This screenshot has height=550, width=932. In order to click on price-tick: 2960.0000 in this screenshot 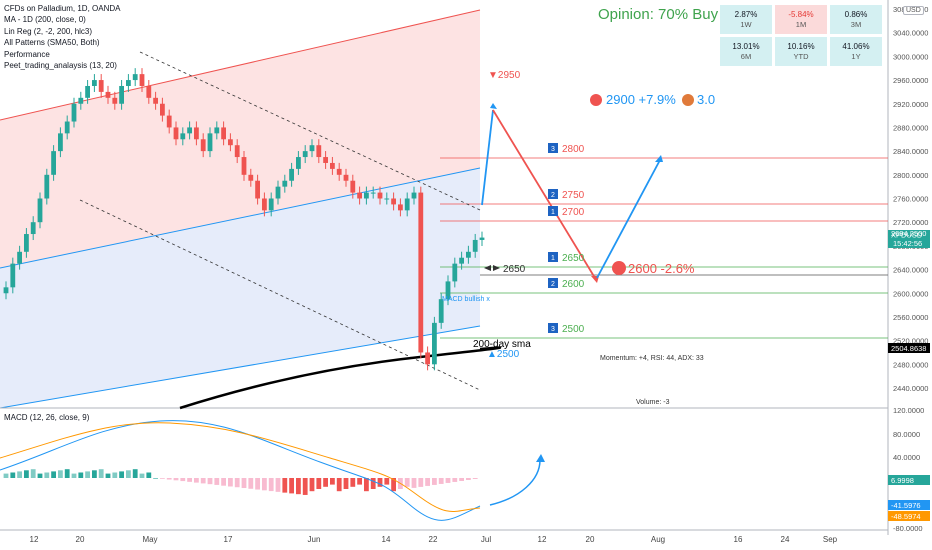, I will do `click(910, 80)`.